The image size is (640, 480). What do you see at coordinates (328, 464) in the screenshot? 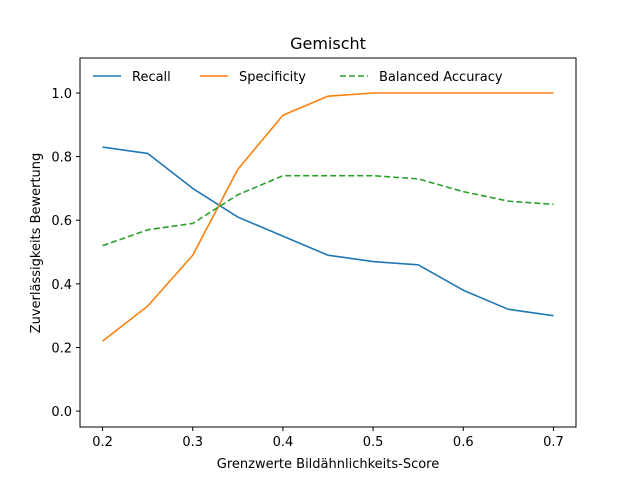
I see `x-axis-label: Grenzwerte Bildähnlichkeits-Score` at bounding box center [328, 464].